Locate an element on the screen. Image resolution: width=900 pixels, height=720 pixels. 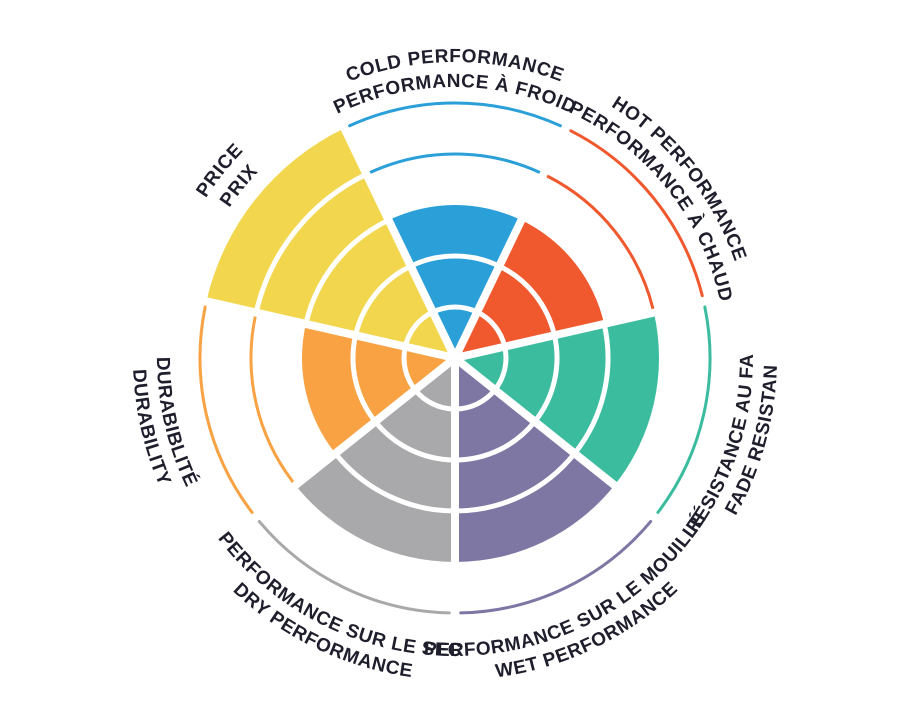
sector-price is located at coordinates (330, 243).